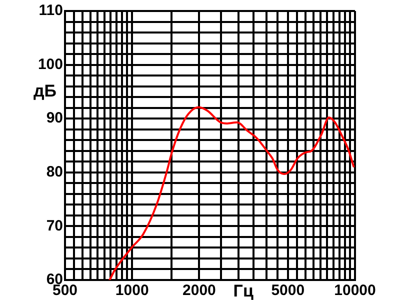 The image size is (400, 300). Describe the element at coordinates (355, 291) in the screenshot. I see `x-tick-label: 10000` at that location.